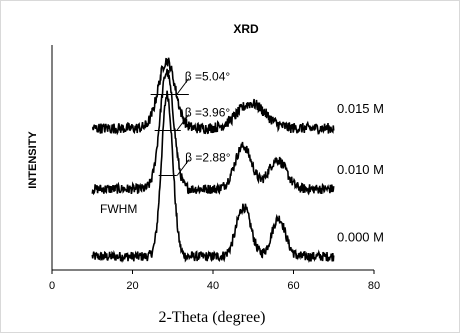 The height and width of the screenshot is (333, 460). I want to click on x-tick-label: 60, so click(293, 286).